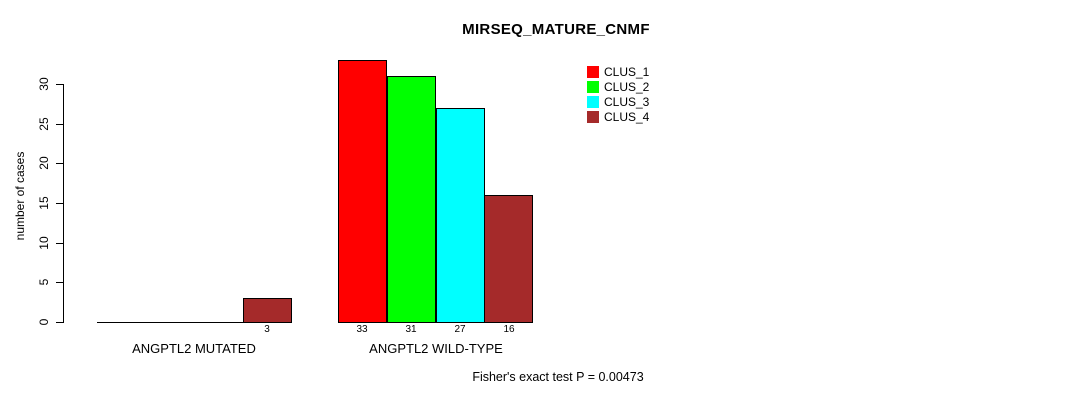 This screenshot has width=1090, height=400. Describe the element at coordinates (411, 199) in the screenshot. I see `bar-clus_2-group2` at that location.